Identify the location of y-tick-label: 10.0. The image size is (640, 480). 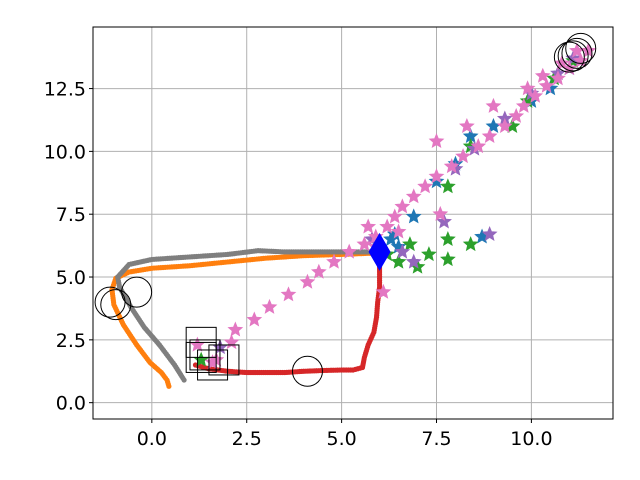
(65, 152).